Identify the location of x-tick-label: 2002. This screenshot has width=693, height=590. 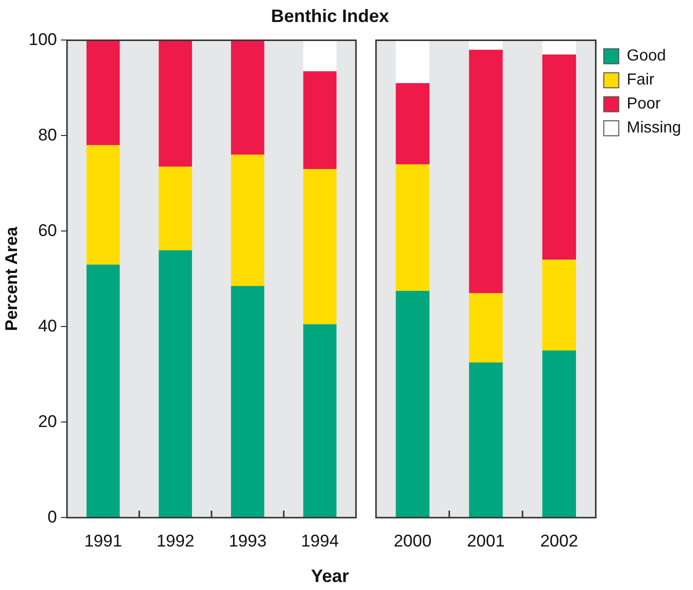
(559, 540).